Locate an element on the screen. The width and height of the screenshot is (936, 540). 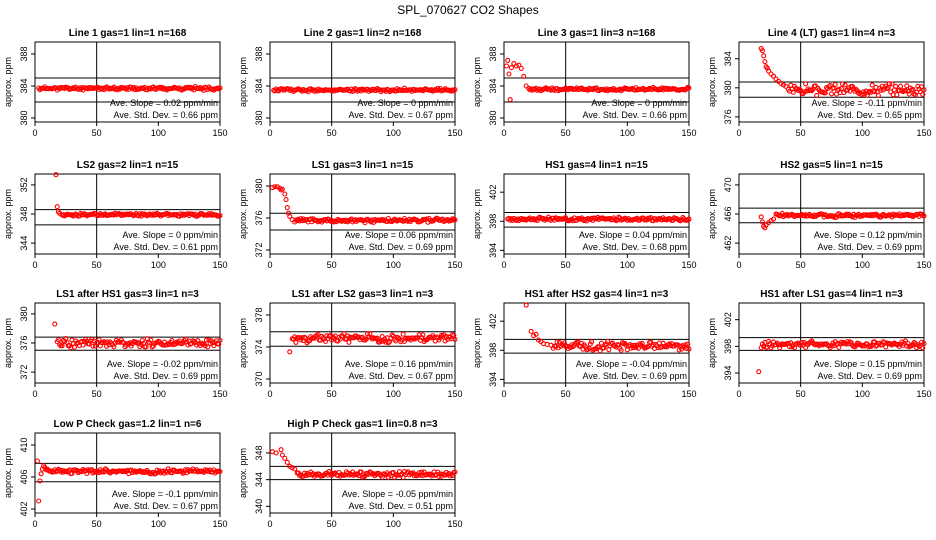
stddev-annotation: Ave. Std. Dev. = 0.69 ppm is located at coordinates (401, 247).